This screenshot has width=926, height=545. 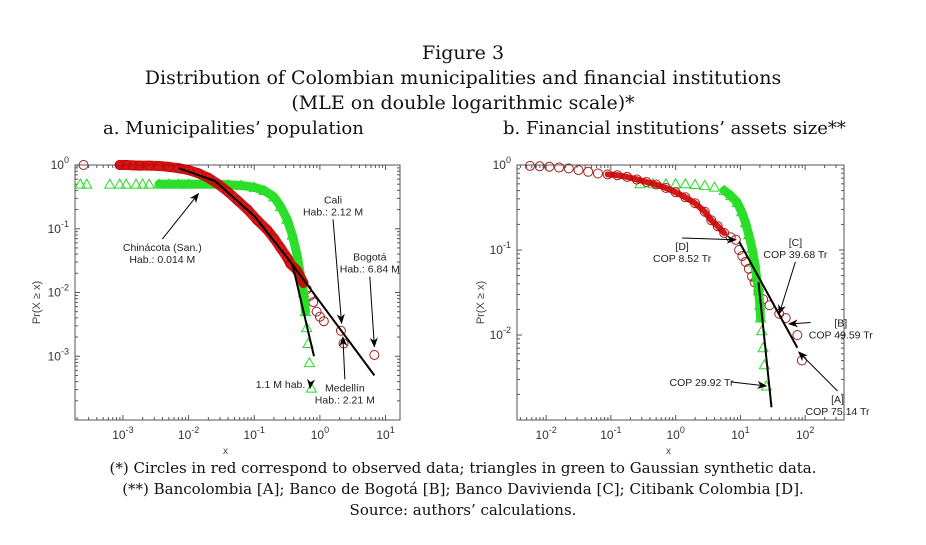 I want to click on annotation-label: COP 49.59 Tr, so click(x=841, y=336).